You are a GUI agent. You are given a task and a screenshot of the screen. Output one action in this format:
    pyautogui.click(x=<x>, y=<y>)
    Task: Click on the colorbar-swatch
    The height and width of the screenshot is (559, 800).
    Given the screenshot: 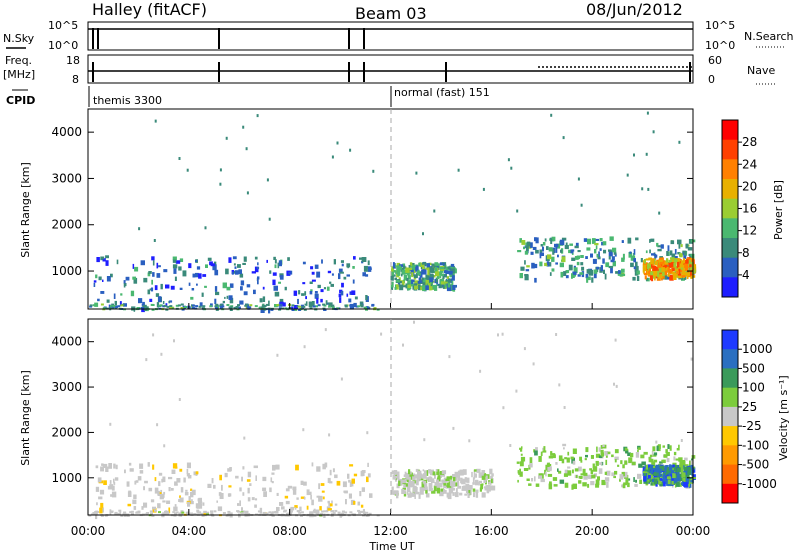 What is the action you would take?
    pyautogui.click(x=730, y=248)
    